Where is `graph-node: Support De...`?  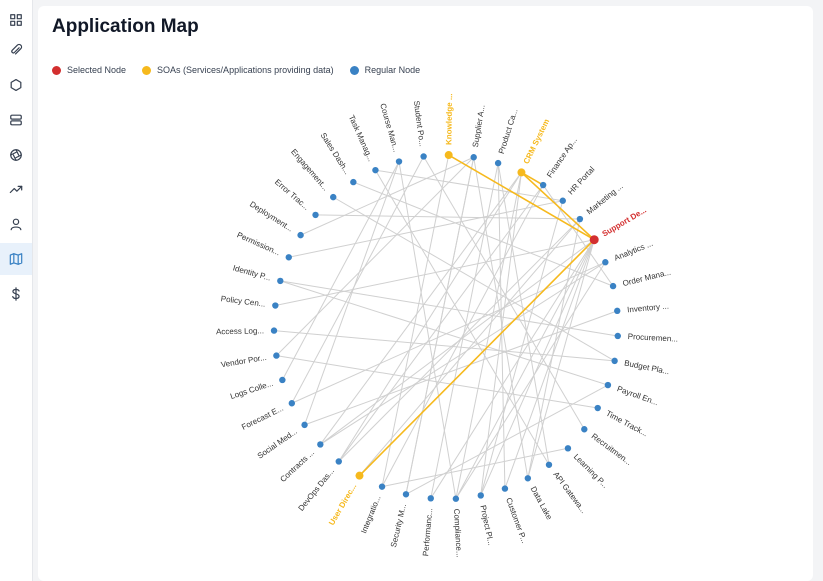
graph-node: Support De... is located at coordinates (618, 225).